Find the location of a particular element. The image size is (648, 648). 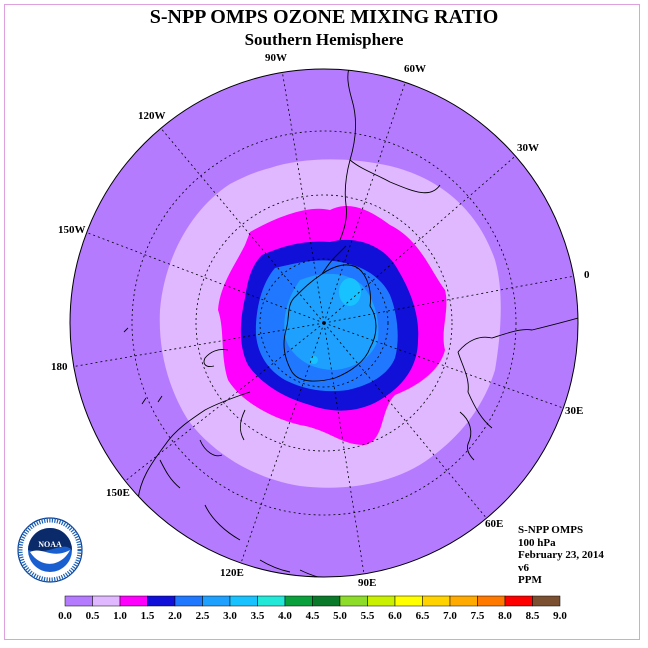

colorbar-tick-label: 0.5 is located at coordinates (93, 616).